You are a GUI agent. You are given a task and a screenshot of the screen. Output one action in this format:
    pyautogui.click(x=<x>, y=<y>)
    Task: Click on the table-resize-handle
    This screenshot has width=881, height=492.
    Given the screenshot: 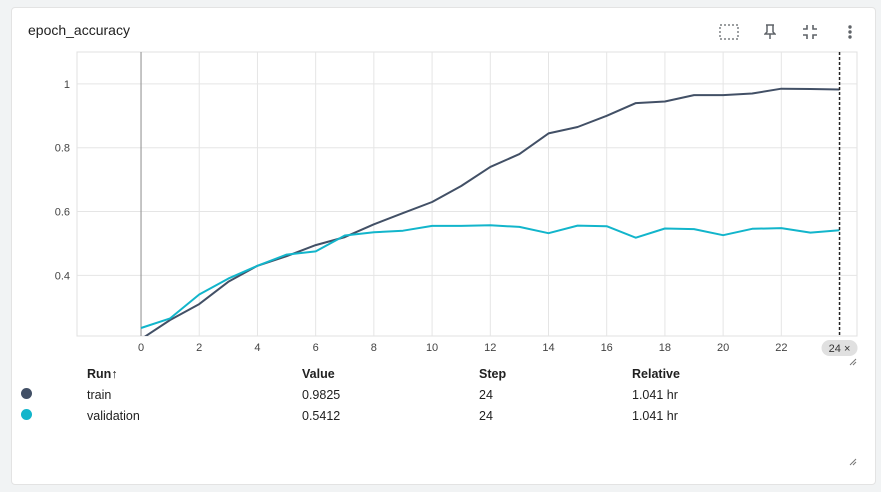 What is the action you would take?
    pyautogui.click(x=853, y=462)
    